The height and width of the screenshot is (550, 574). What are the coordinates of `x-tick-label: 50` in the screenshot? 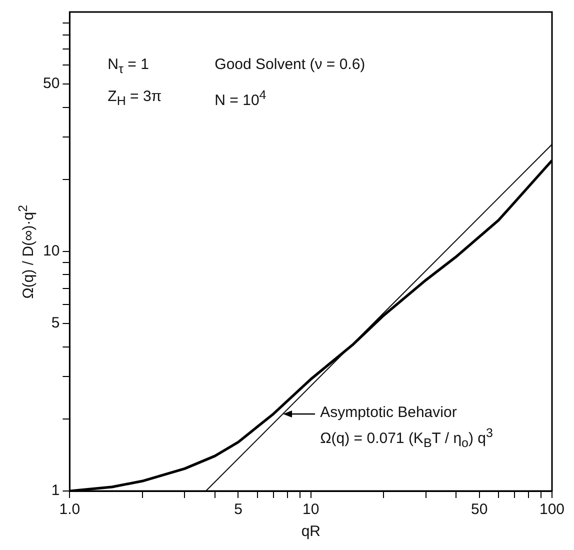 It's located at (479, 509).